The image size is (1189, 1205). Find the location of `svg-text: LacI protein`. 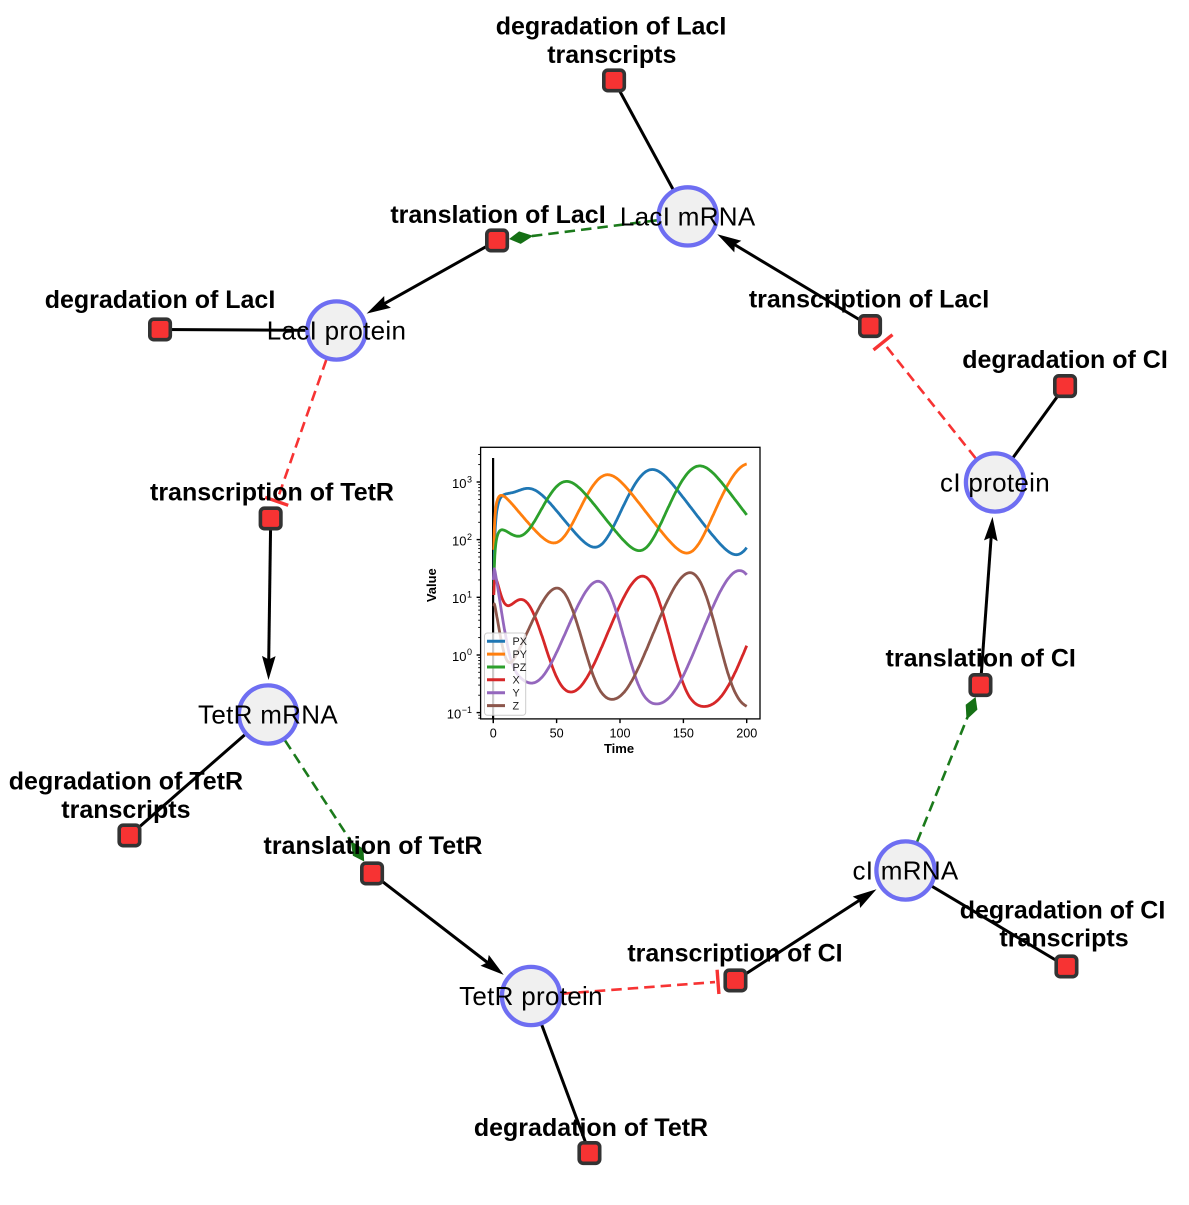

svg-text: LacI protein is located at coordinates (336, 331).